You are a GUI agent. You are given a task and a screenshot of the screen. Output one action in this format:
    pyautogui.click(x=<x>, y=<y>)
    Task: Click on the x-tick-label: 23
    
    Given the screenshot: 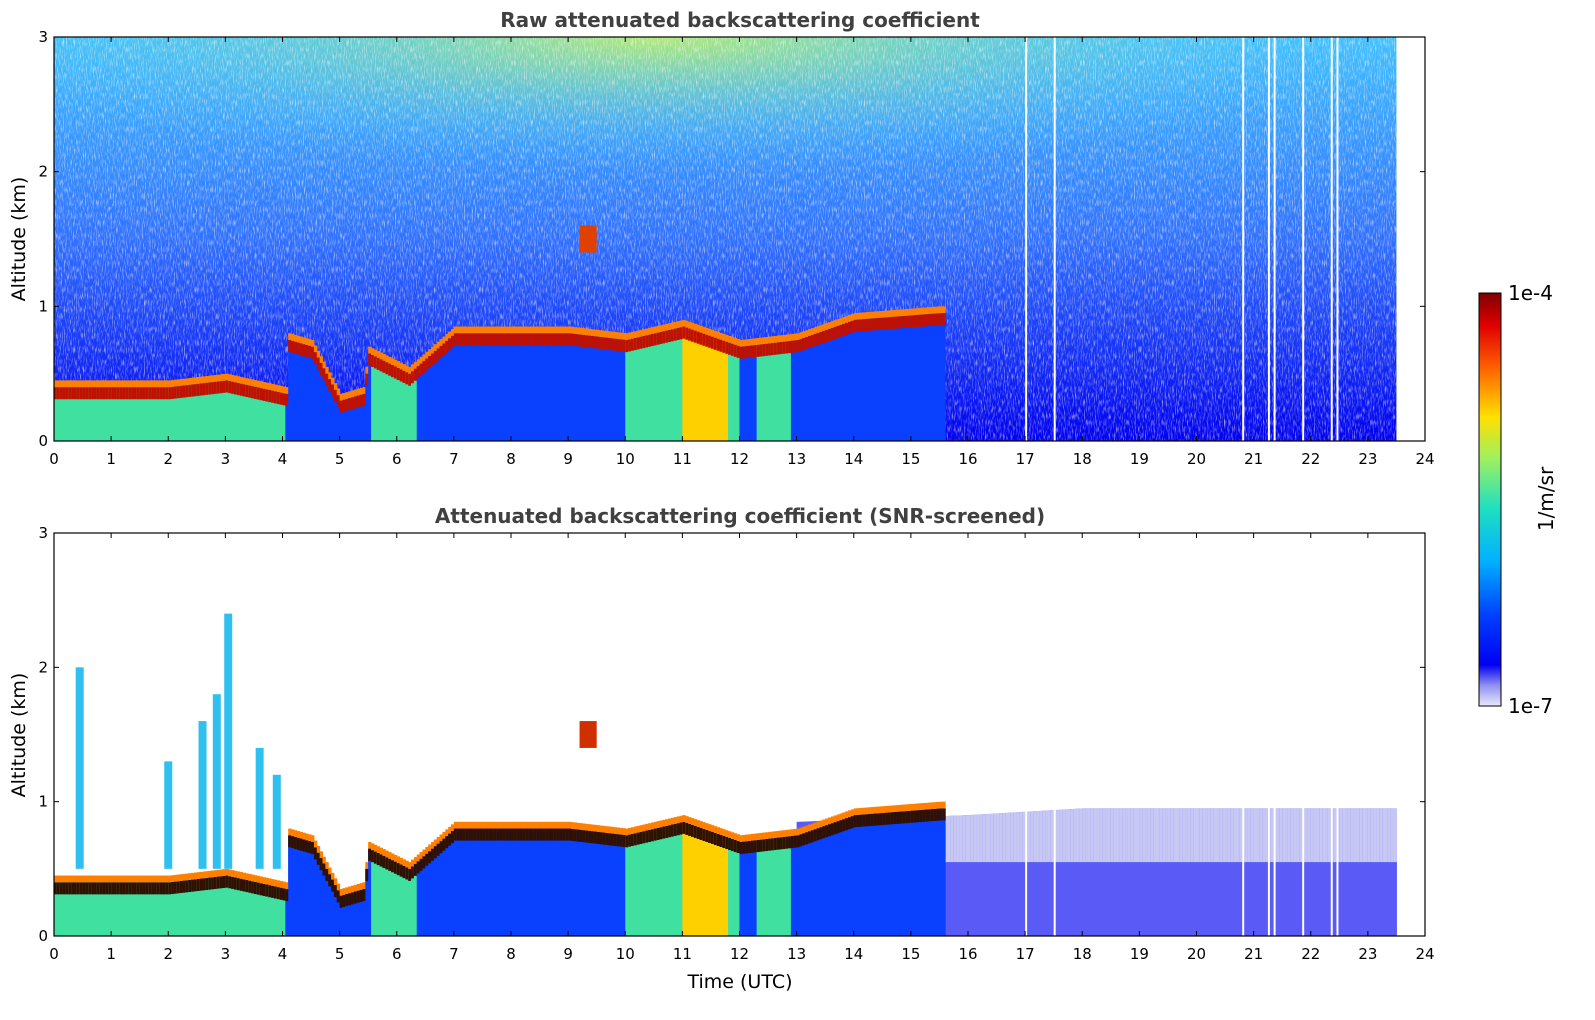 What is the action you would take?
    pyautogui.click(x=1367, y=459)
    